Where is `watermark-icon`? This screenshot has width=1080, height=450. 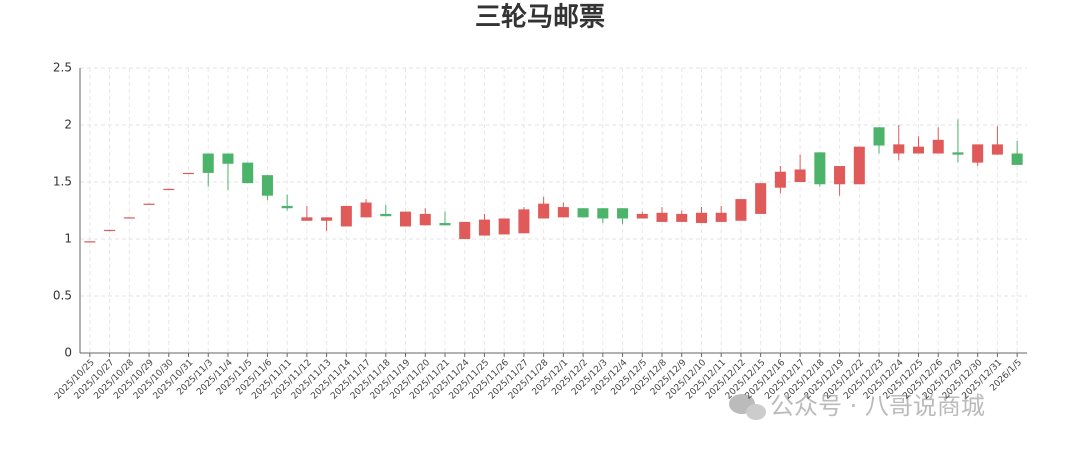 watermark-icon is located at coordinates (747, 407).